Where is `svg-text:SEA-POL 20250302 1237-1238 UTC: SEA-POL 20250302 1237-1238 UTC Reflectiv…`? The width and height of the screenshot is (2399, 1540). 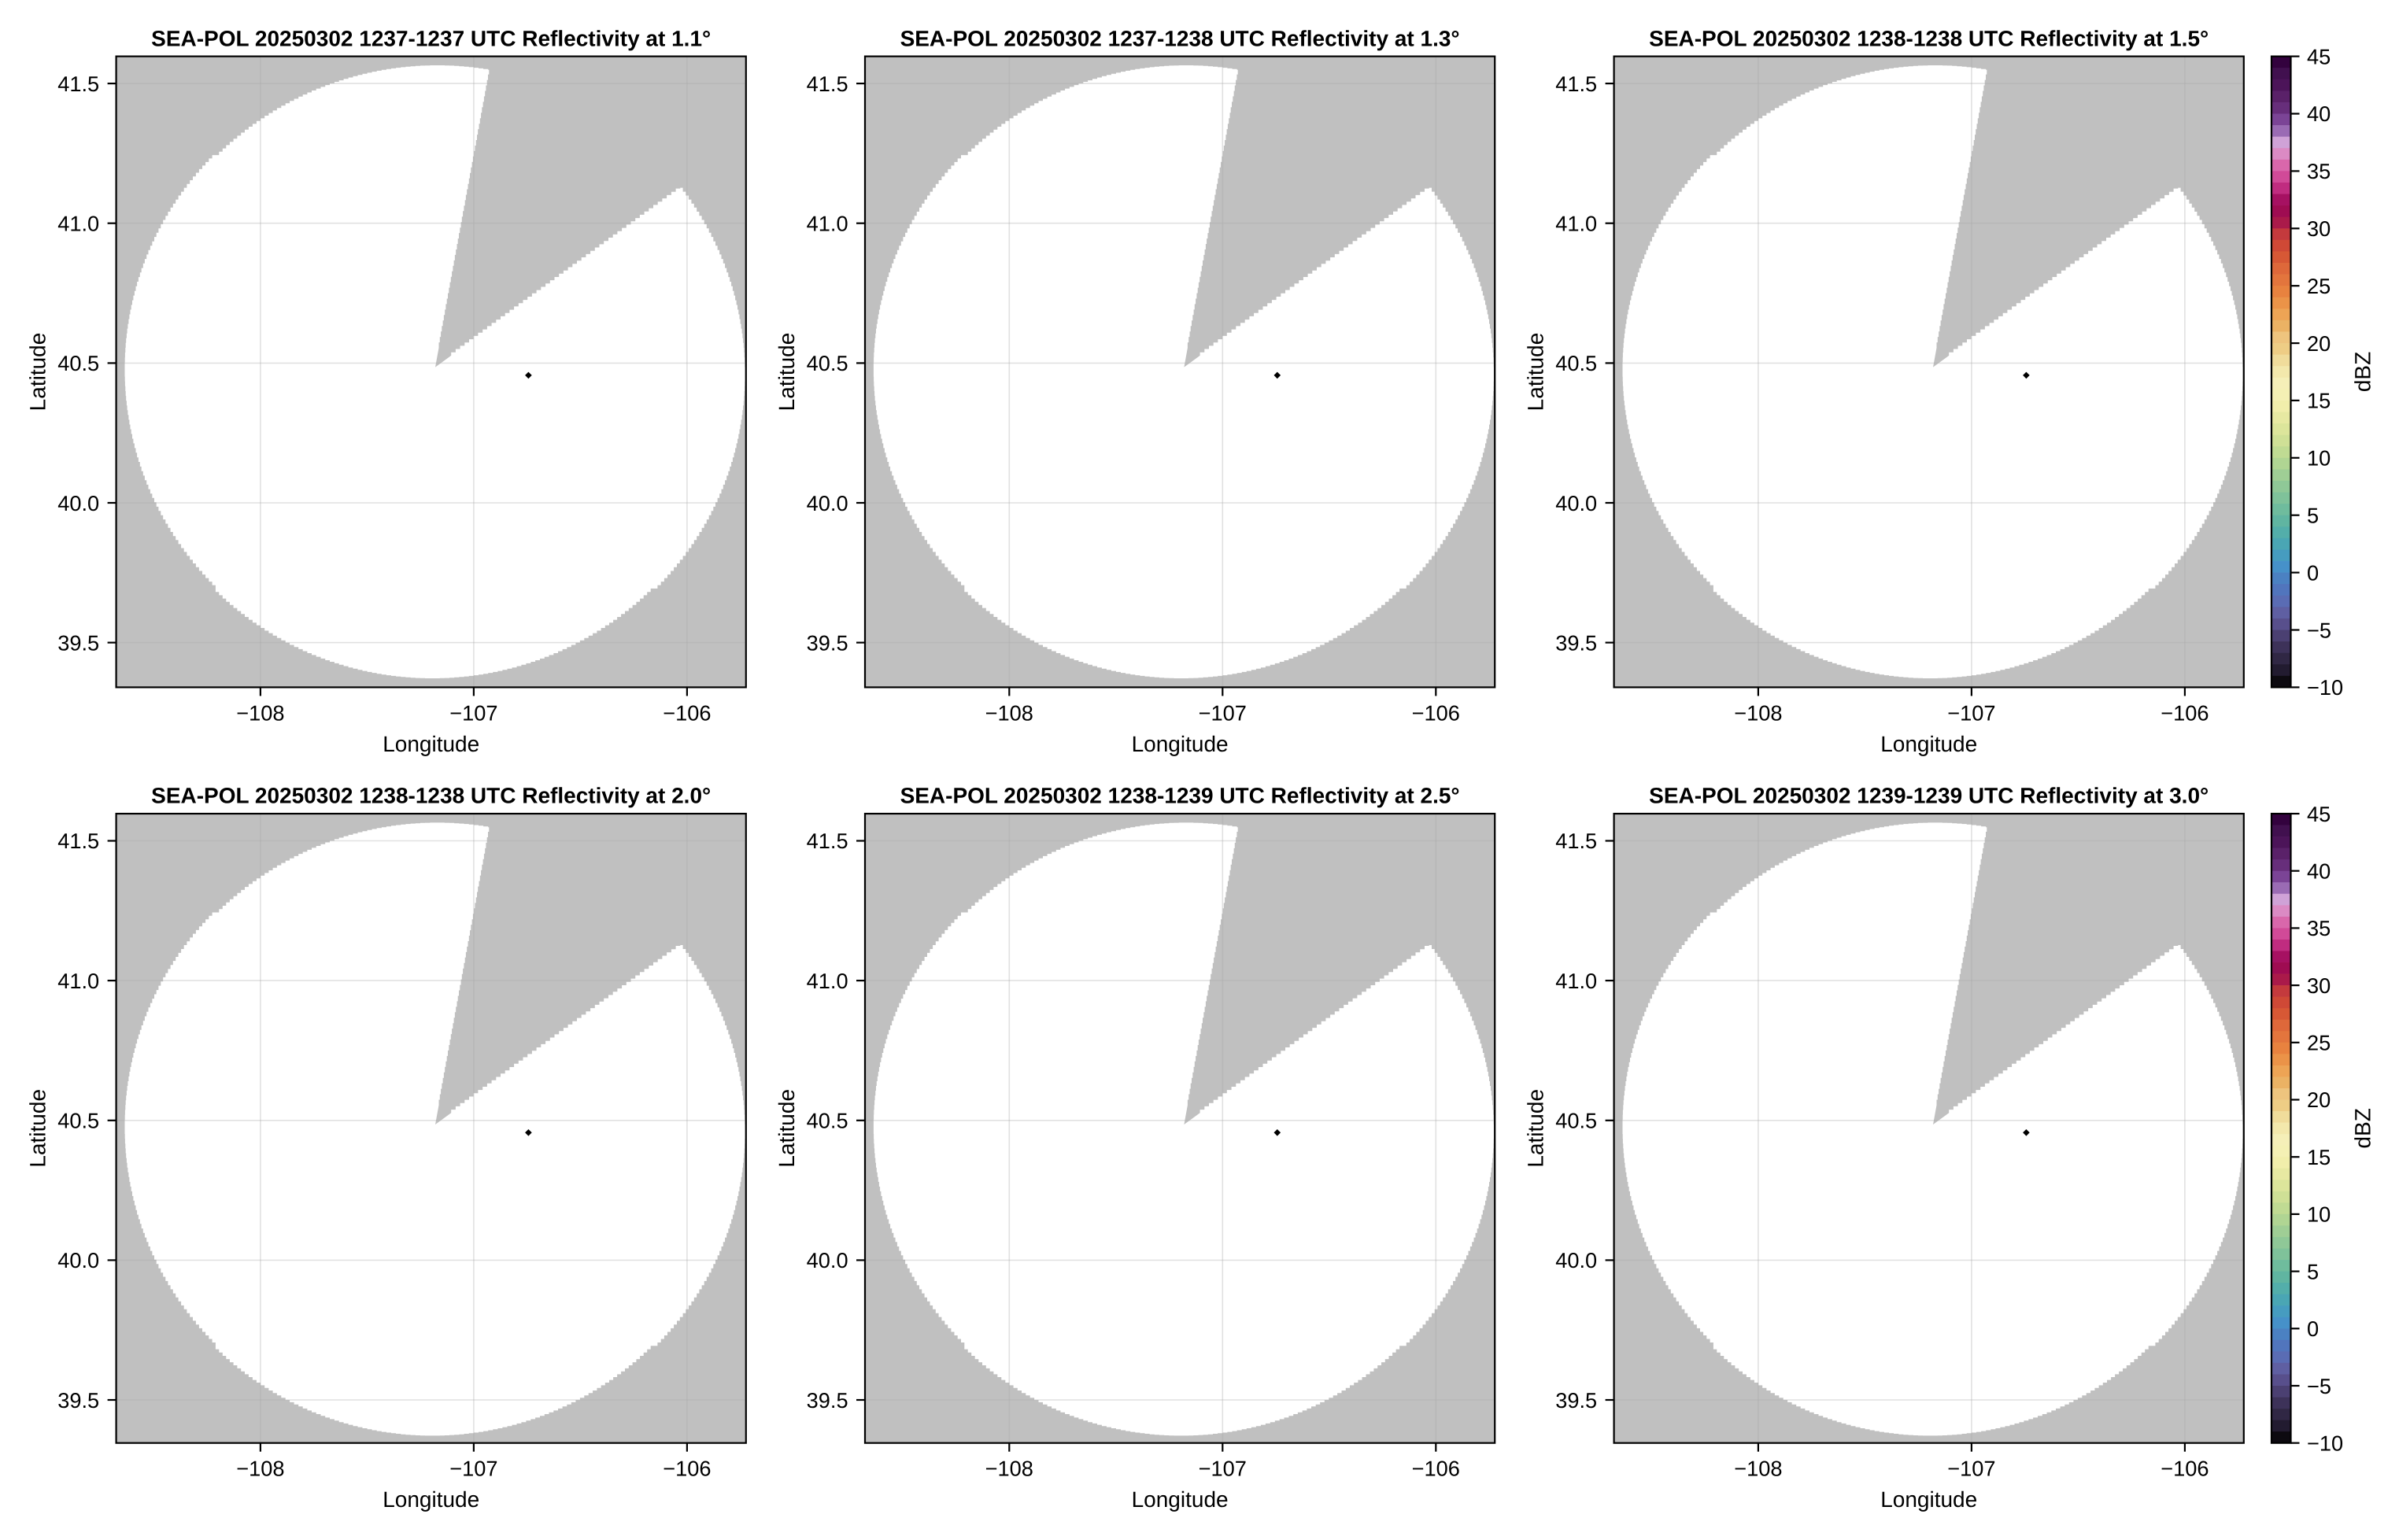
svg-text:SEA-POL 20250302 1237-1238 UTC: SEA-POL 20250302 1237-1238 UTC Reflectiv… is located at coordinates (1180, 38).